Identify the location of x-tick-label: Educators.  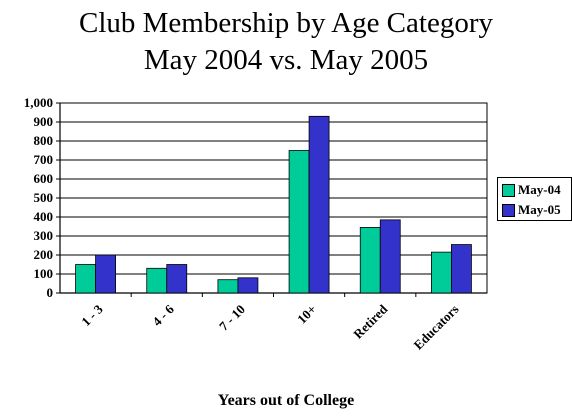
(436, 327).